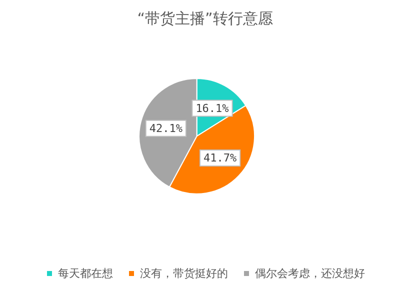  Describe the element at coordinates (205, 19) in the screenshot. I see `chart-title: “带货主播”转行意愿` at that location.